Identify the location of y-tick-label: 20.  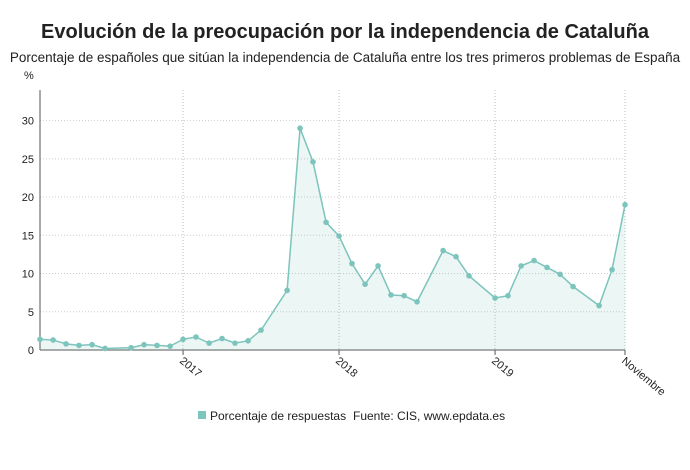
(28, 198).